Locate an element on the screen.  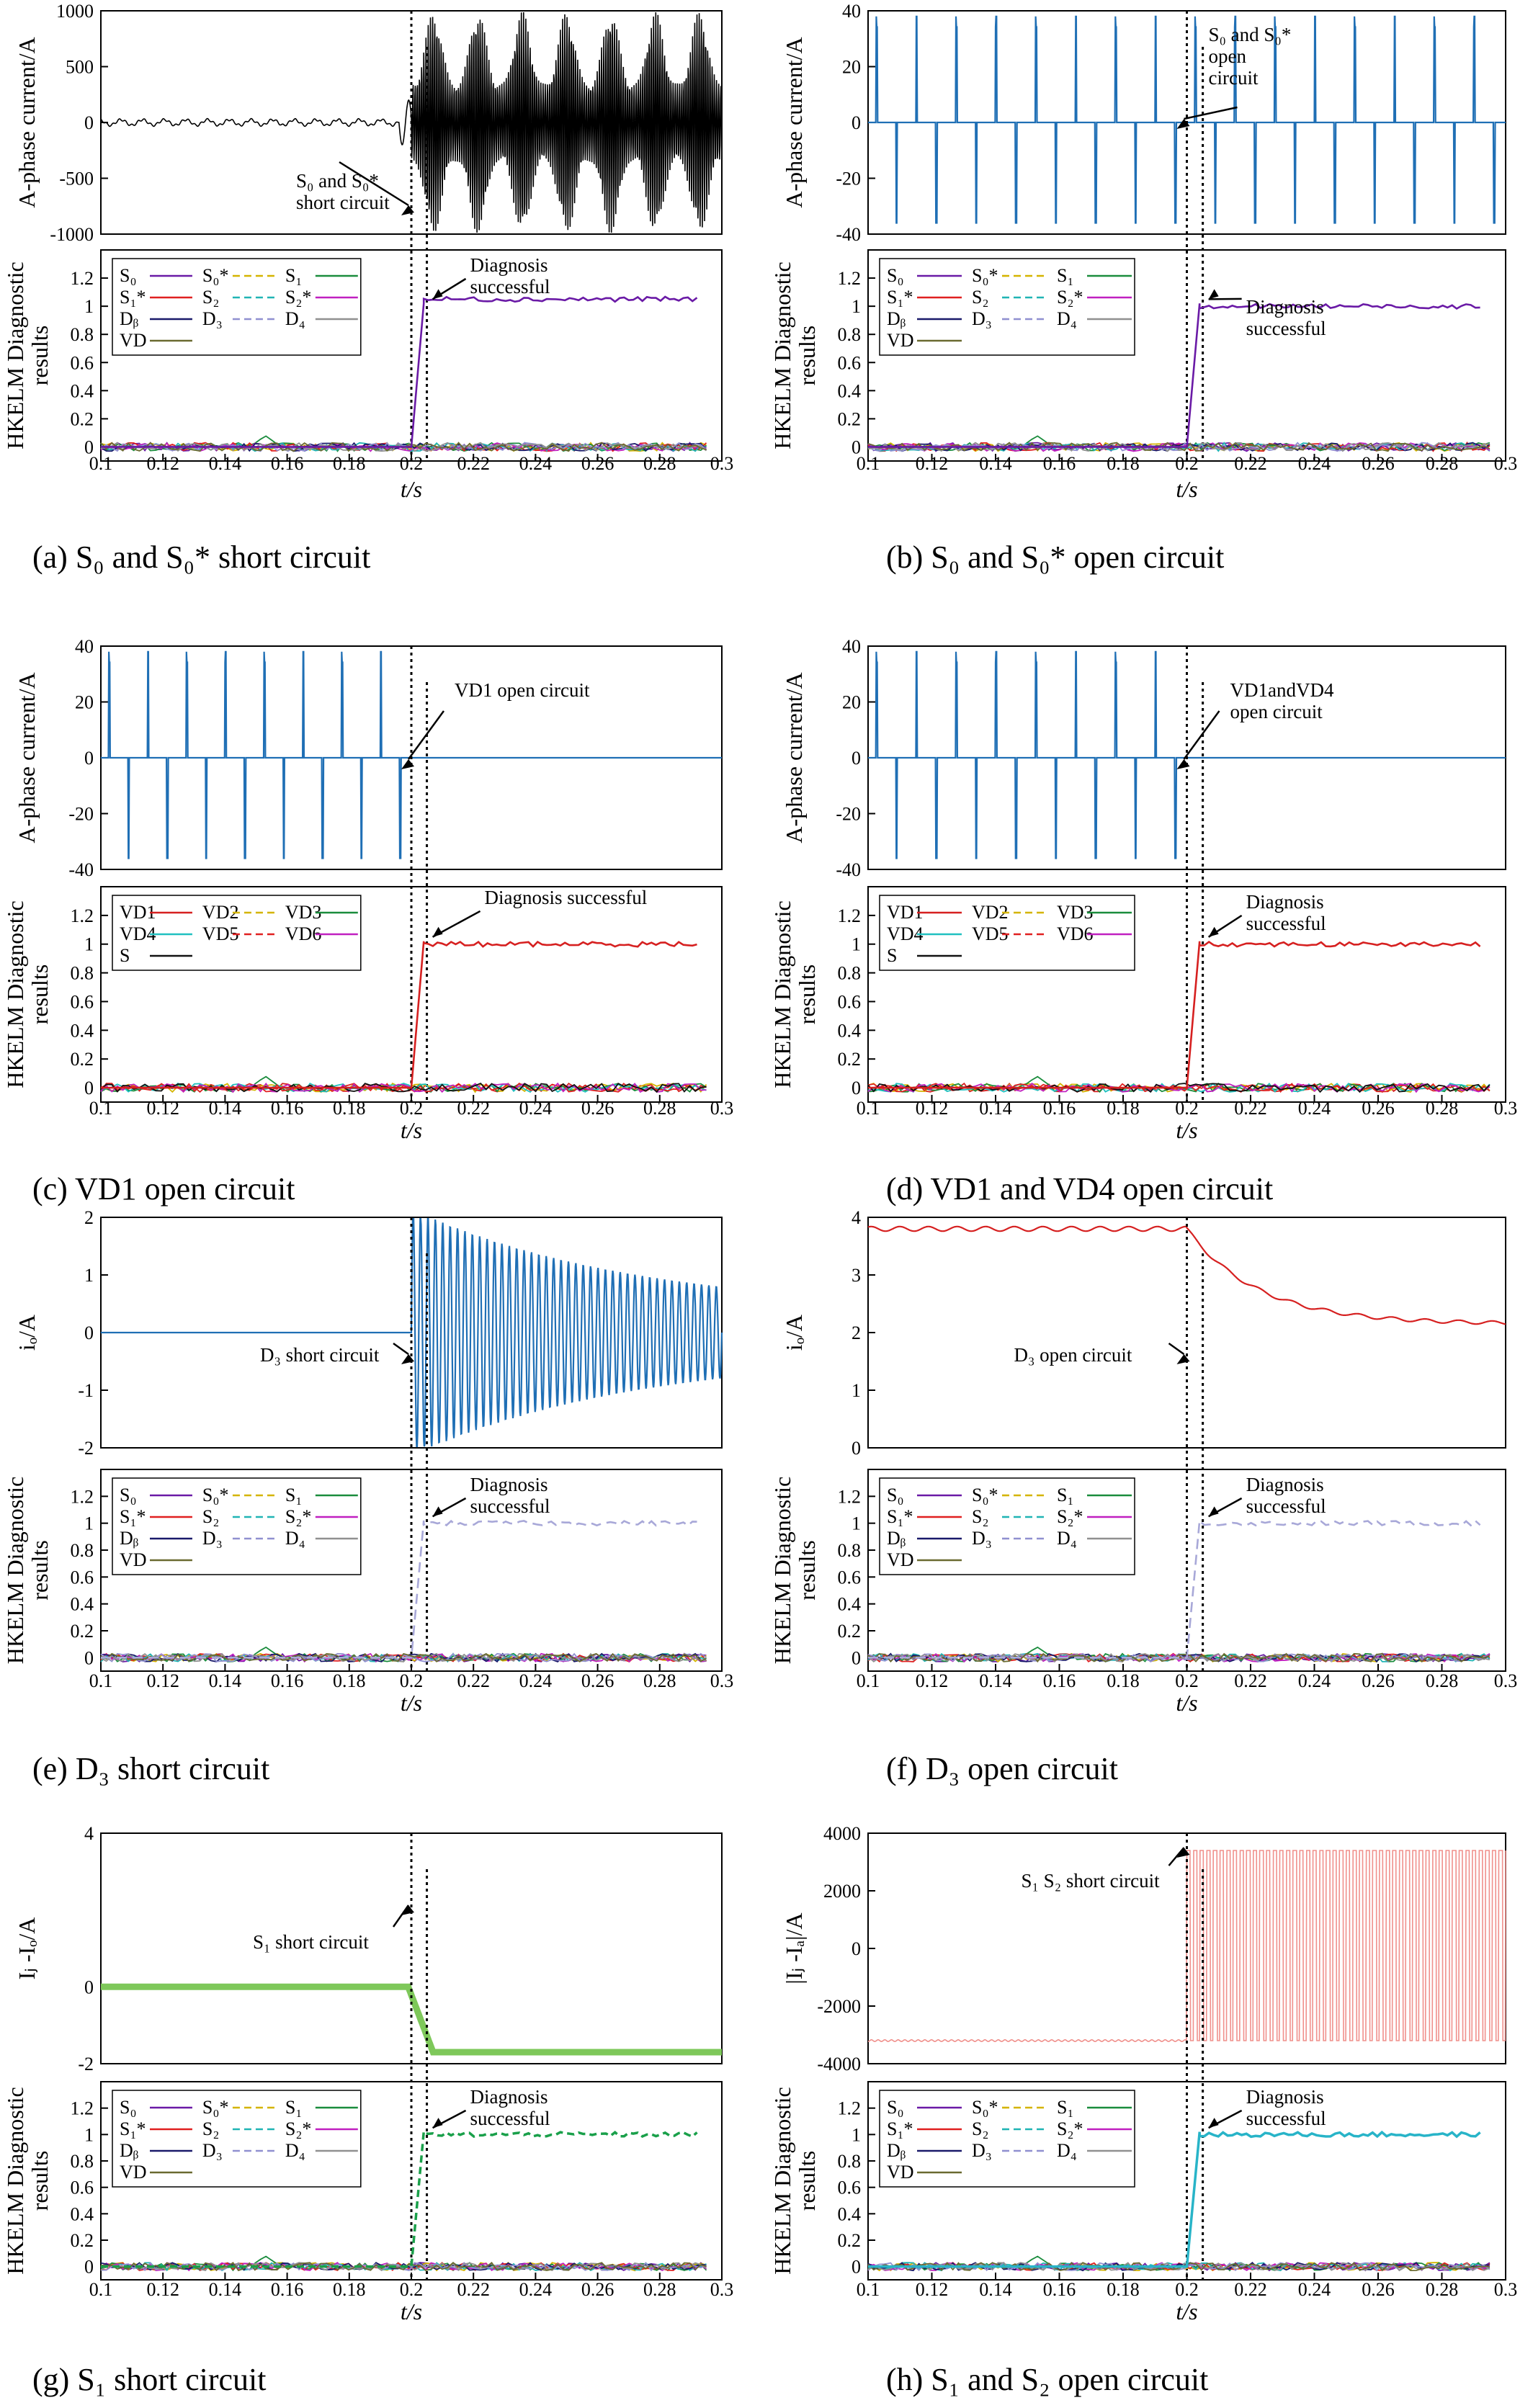
top-annotation: S₁ S₂ short circuit is located at coordinates (1091, 1881).